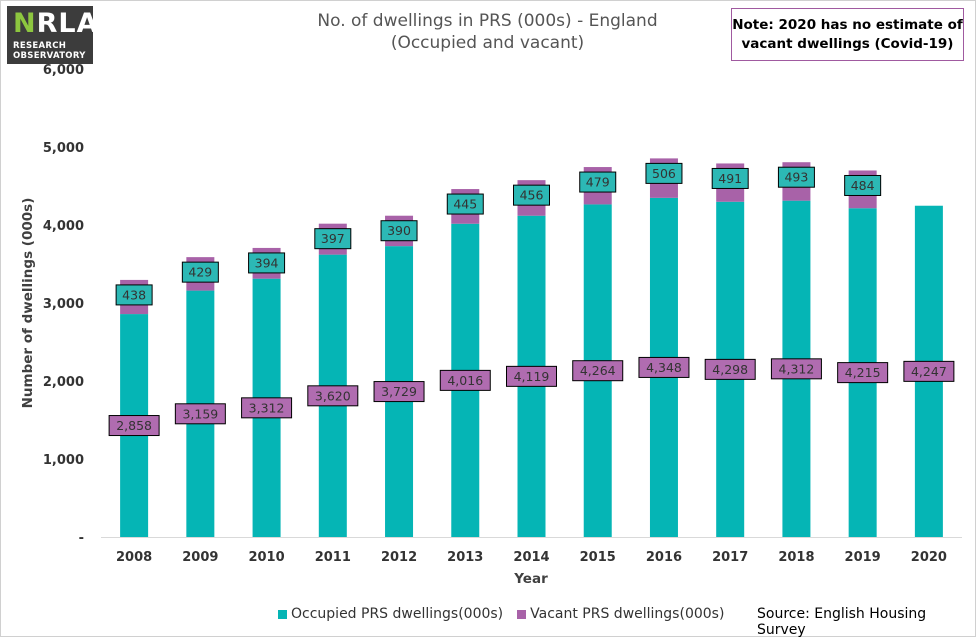 This screenshot has height=638, width=976. I want to click on x-tick-label-2019: 2019, so click(863, 557).